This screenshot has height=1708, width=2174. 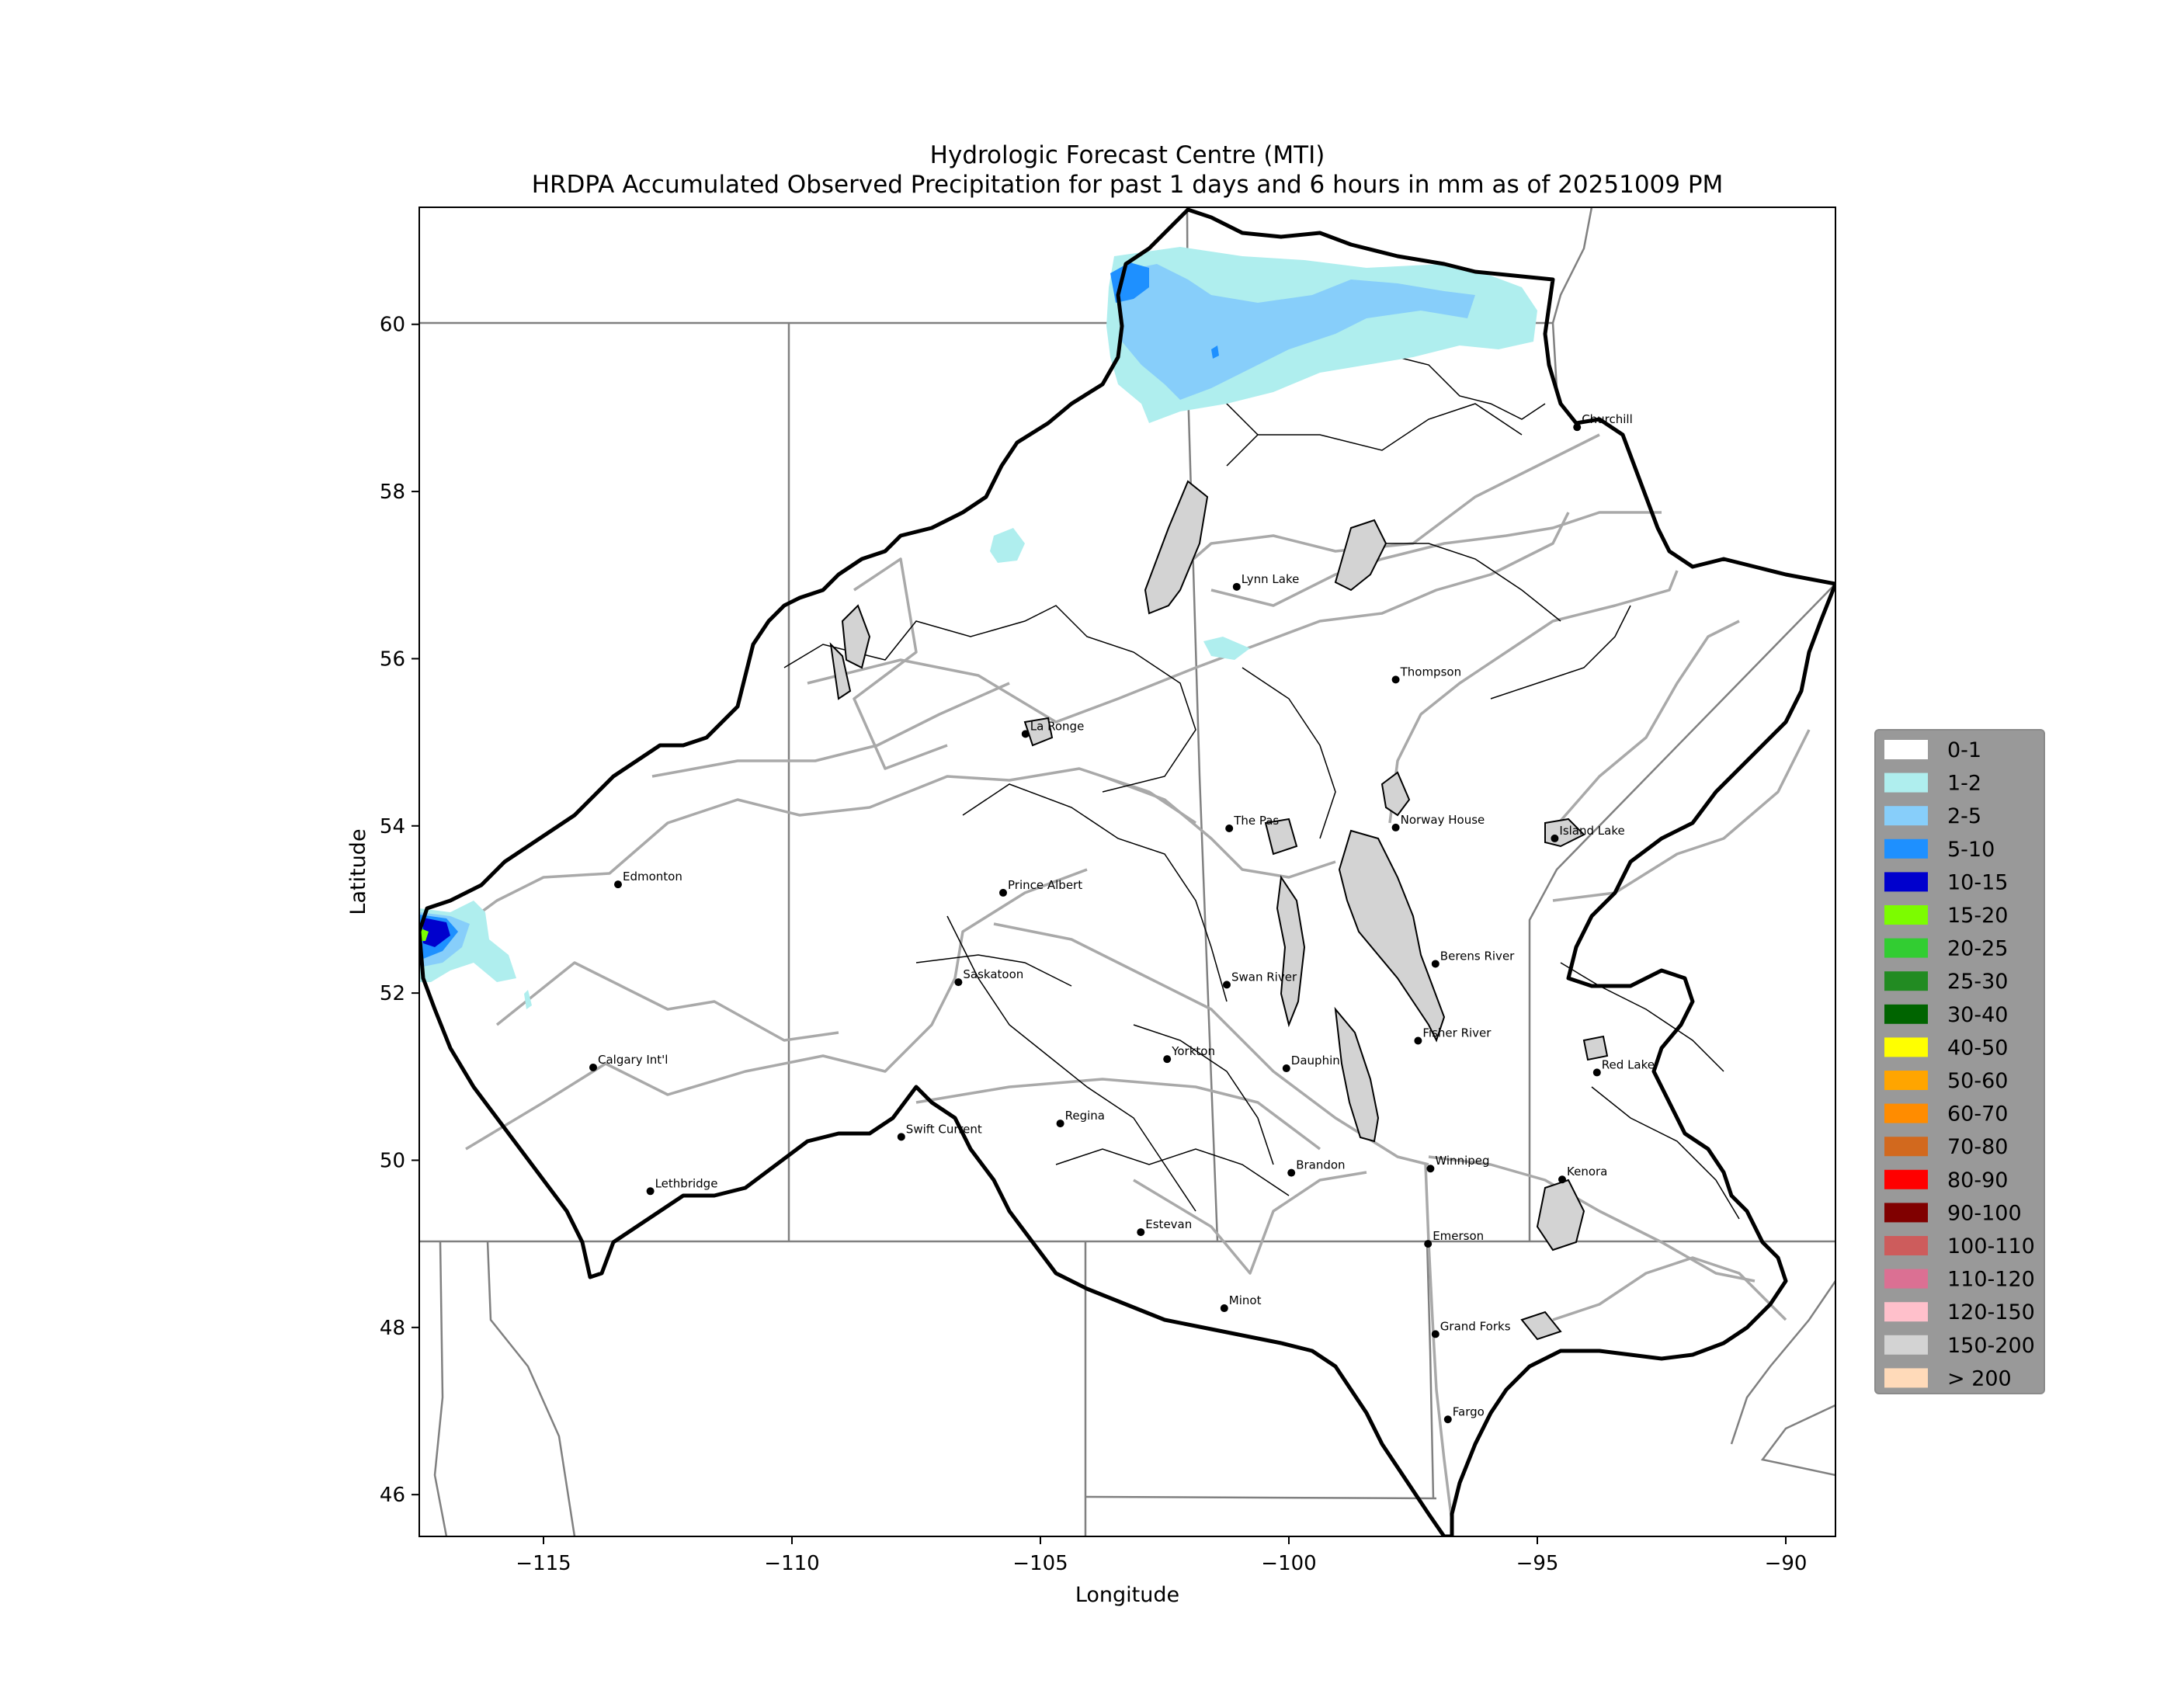 What do you see at coordinates (1245, 1300) in the screenshot?
I see `city-label: Minot` at bounding box center [1245, 1300].